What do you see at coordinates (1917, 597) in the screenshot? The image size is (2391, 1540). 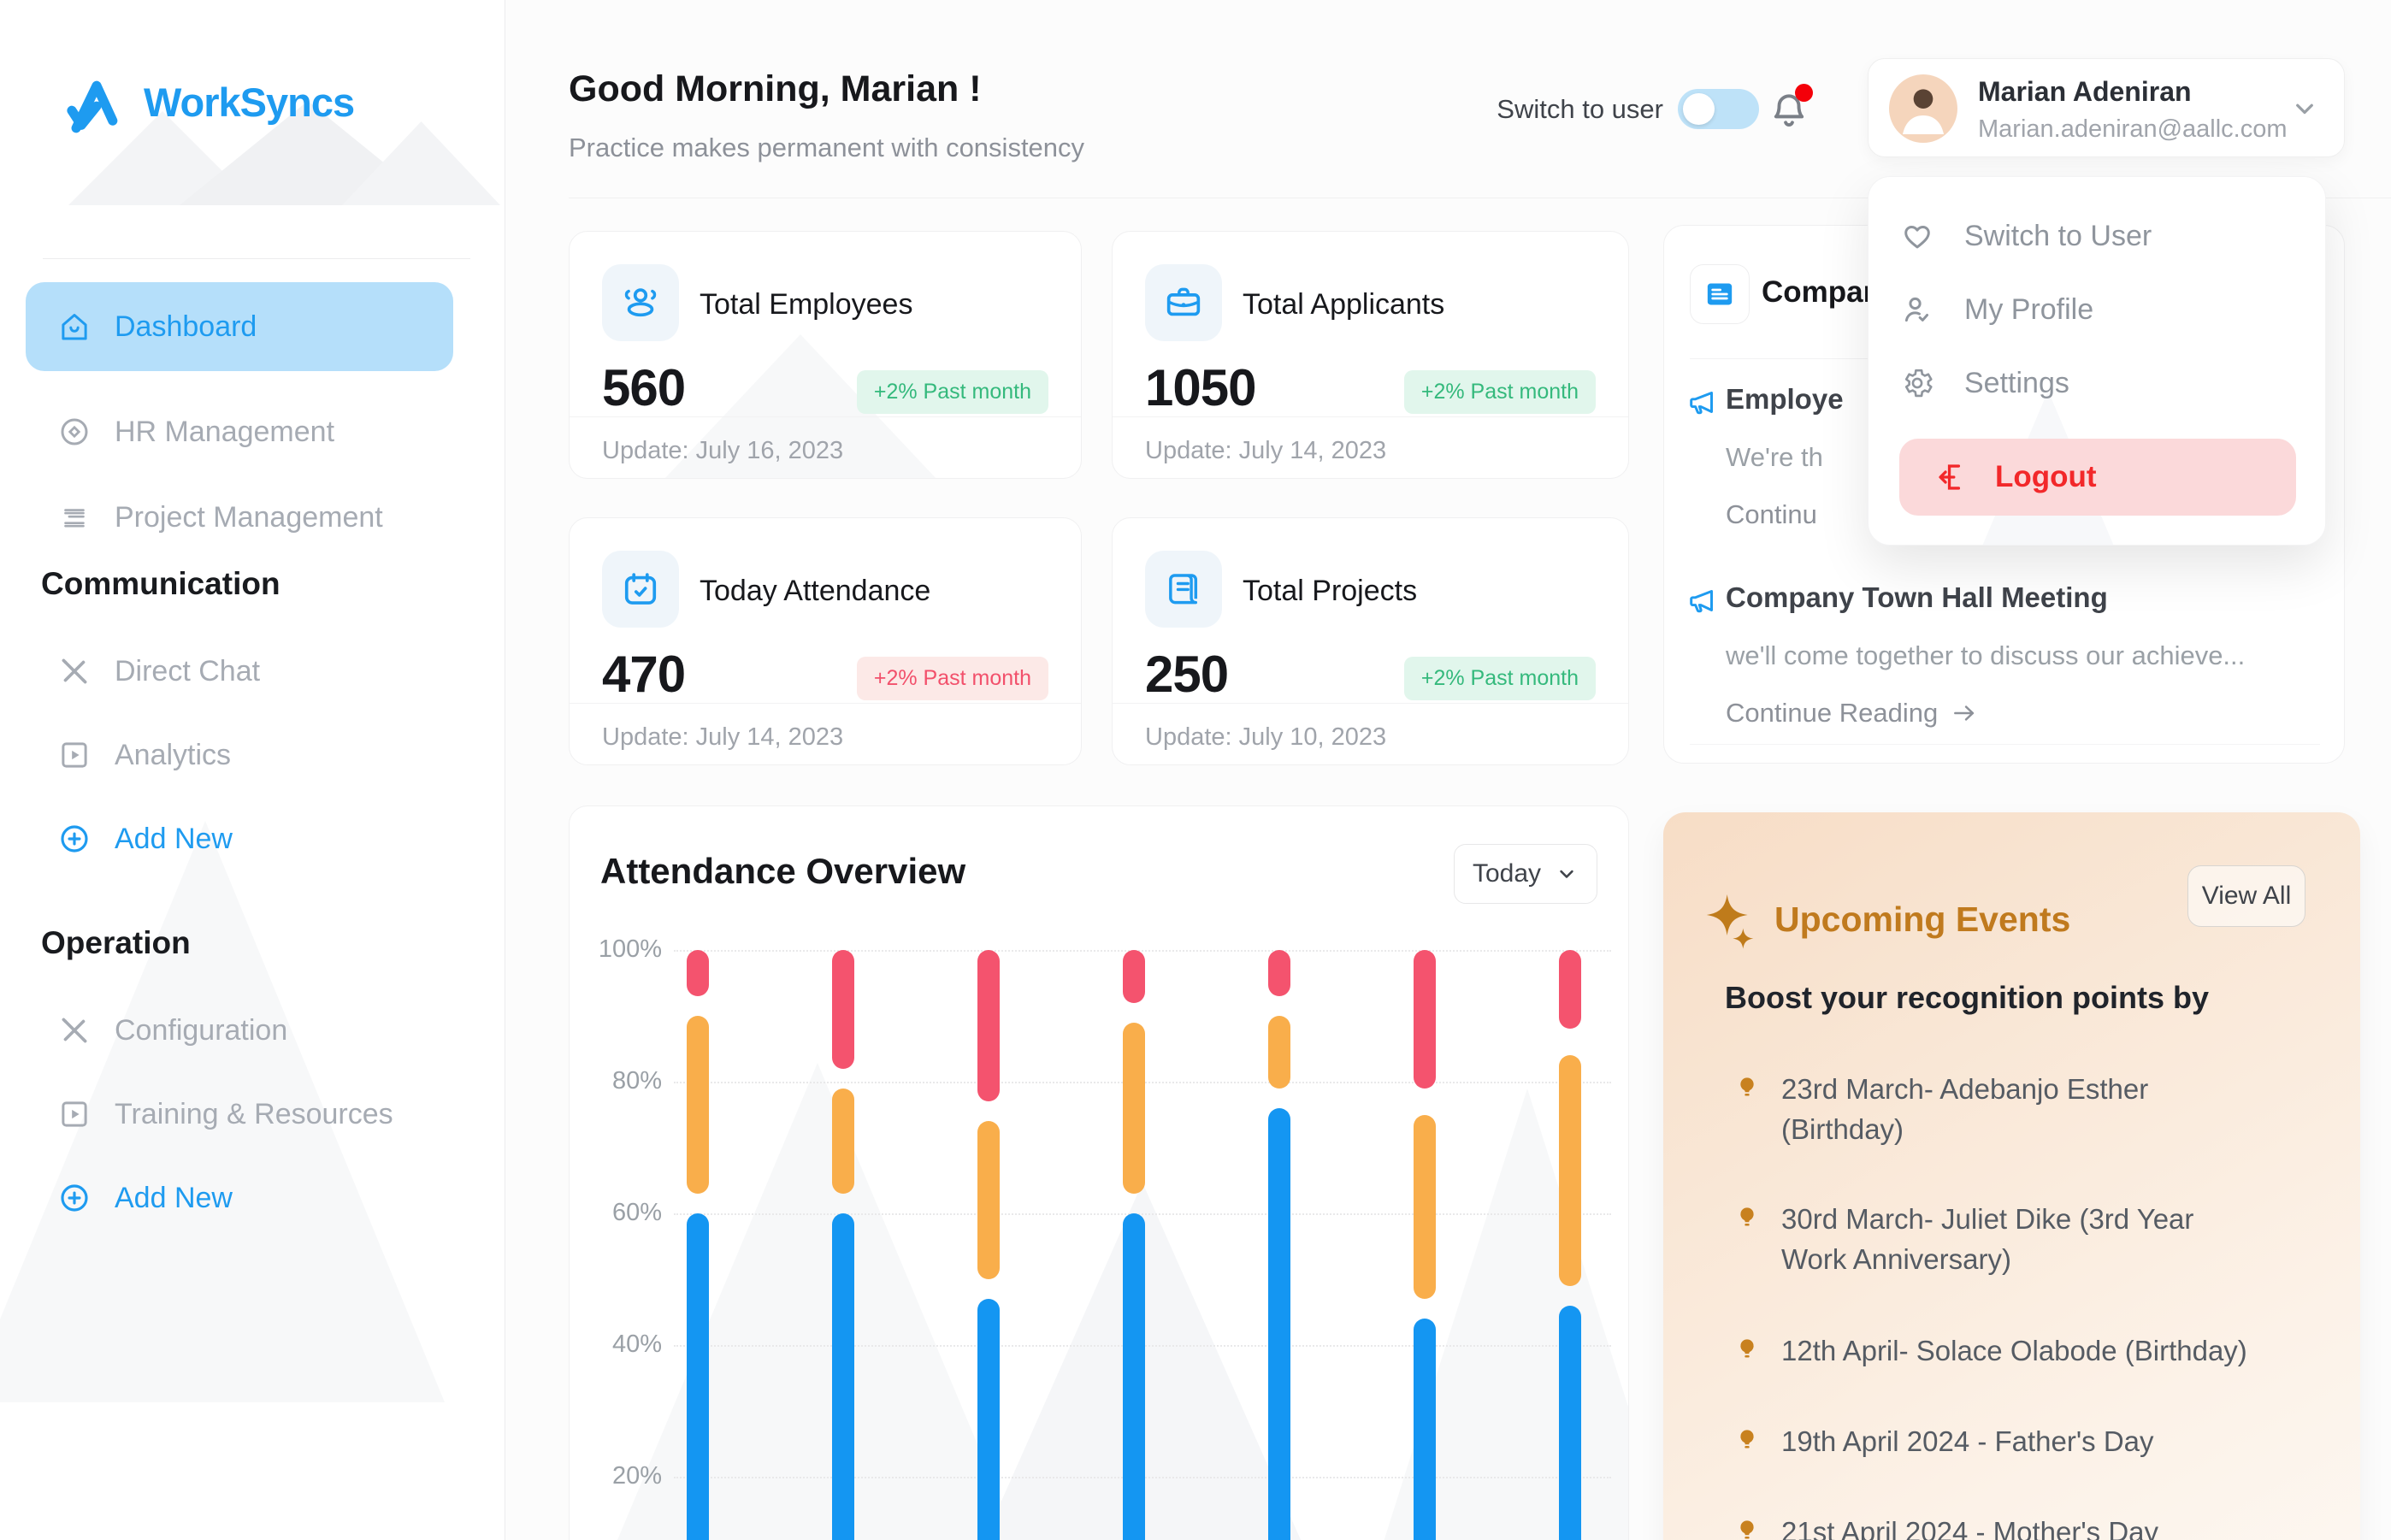 I see `announcement-title: Company Town Hall Meeting` at bounding box center [1917, 597].